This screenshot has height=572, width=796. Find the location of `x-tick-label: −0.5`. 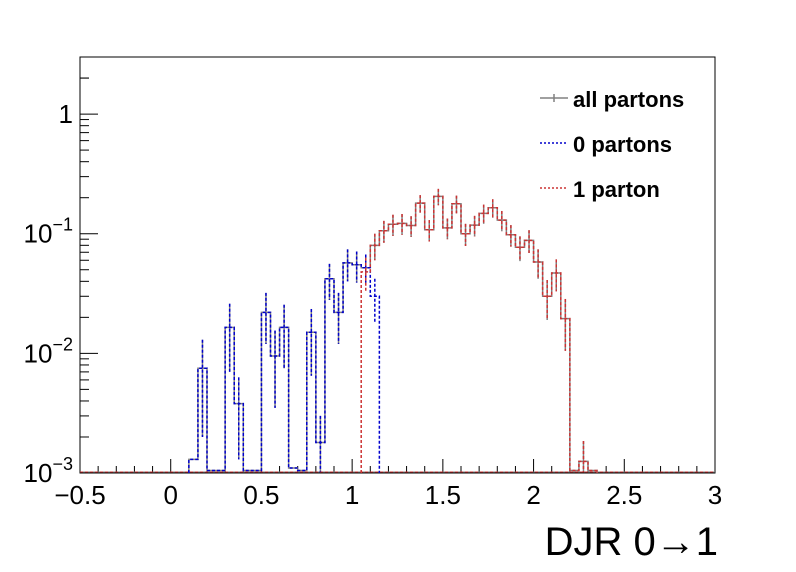

x-tick-label: −0.5 is located at coordinates (79, 495).